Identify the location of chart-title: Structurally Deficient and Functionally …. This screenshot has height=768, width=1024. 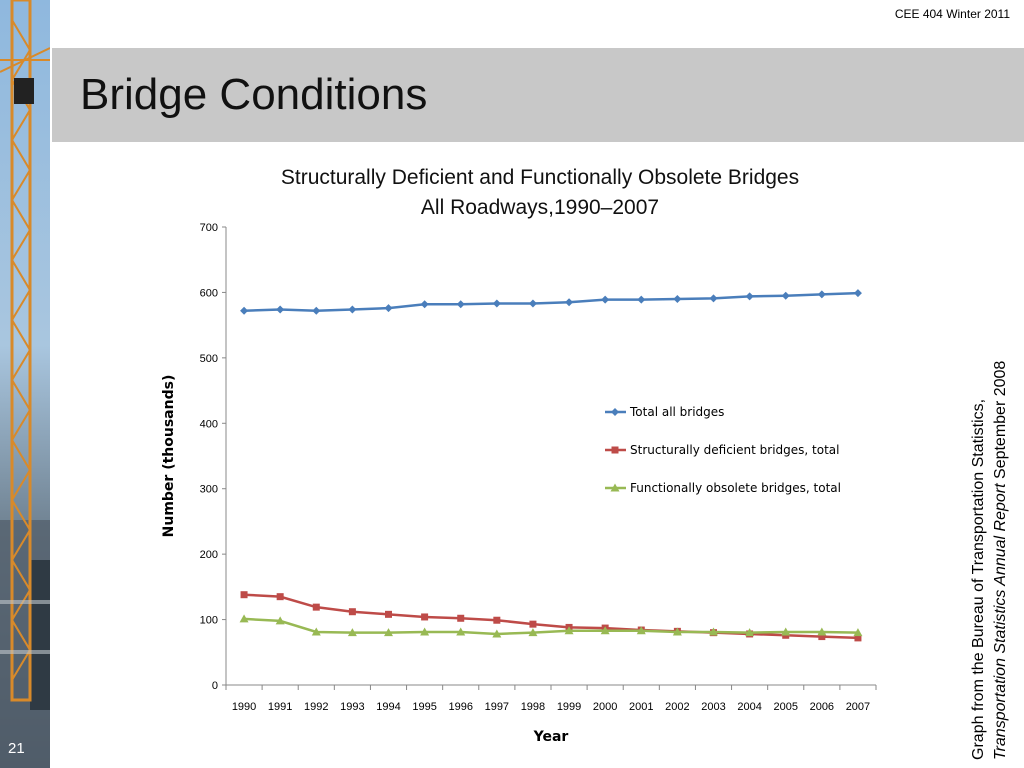
(540, 177).